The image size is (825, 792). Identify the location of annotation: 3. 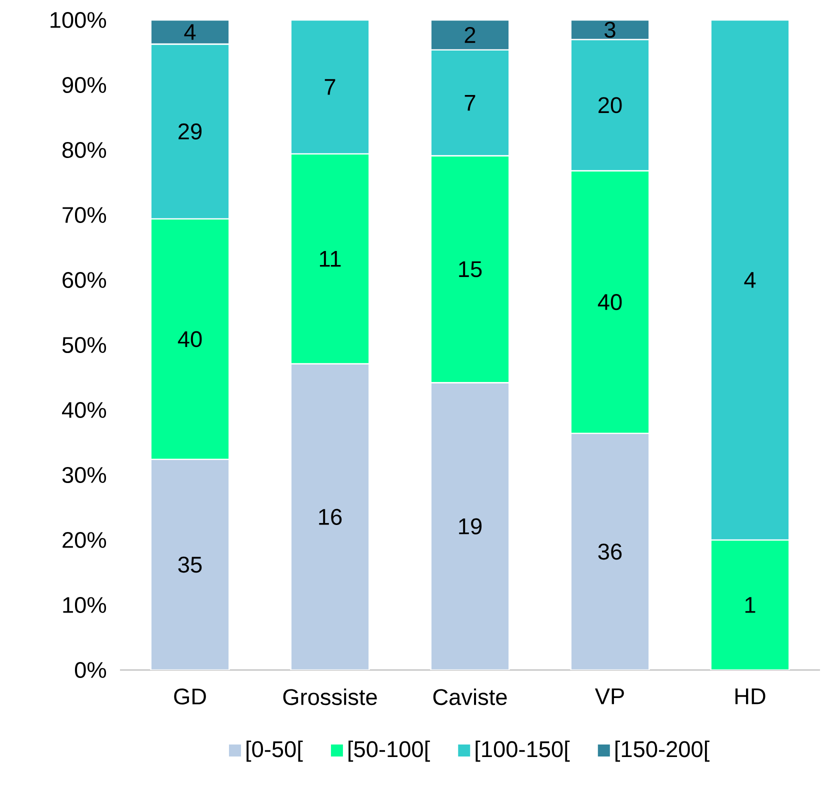
(610, 30).